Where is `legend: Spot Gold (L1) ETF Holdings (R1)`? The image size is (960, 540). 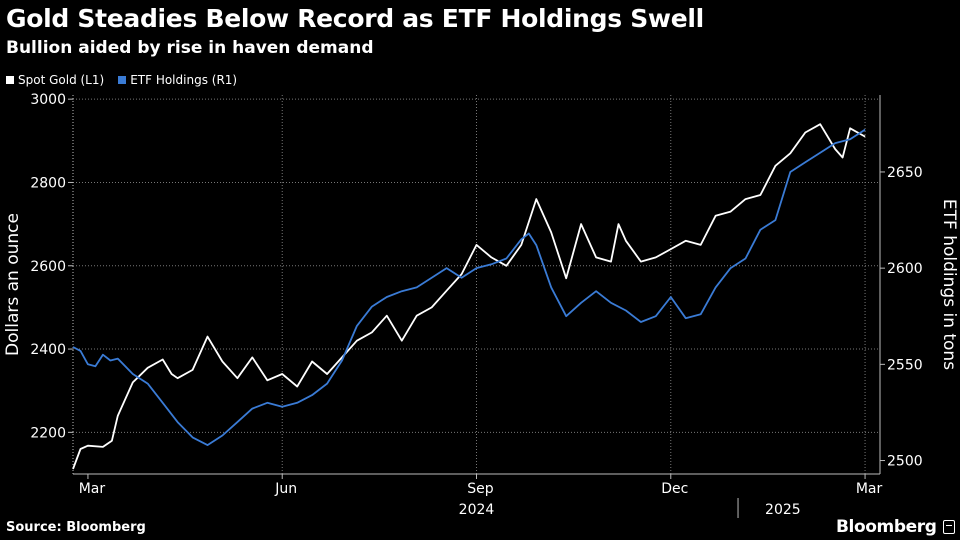
legend: Spot Gold (L1) ETF Holdings (R1) is located at coordinates (121, 80).